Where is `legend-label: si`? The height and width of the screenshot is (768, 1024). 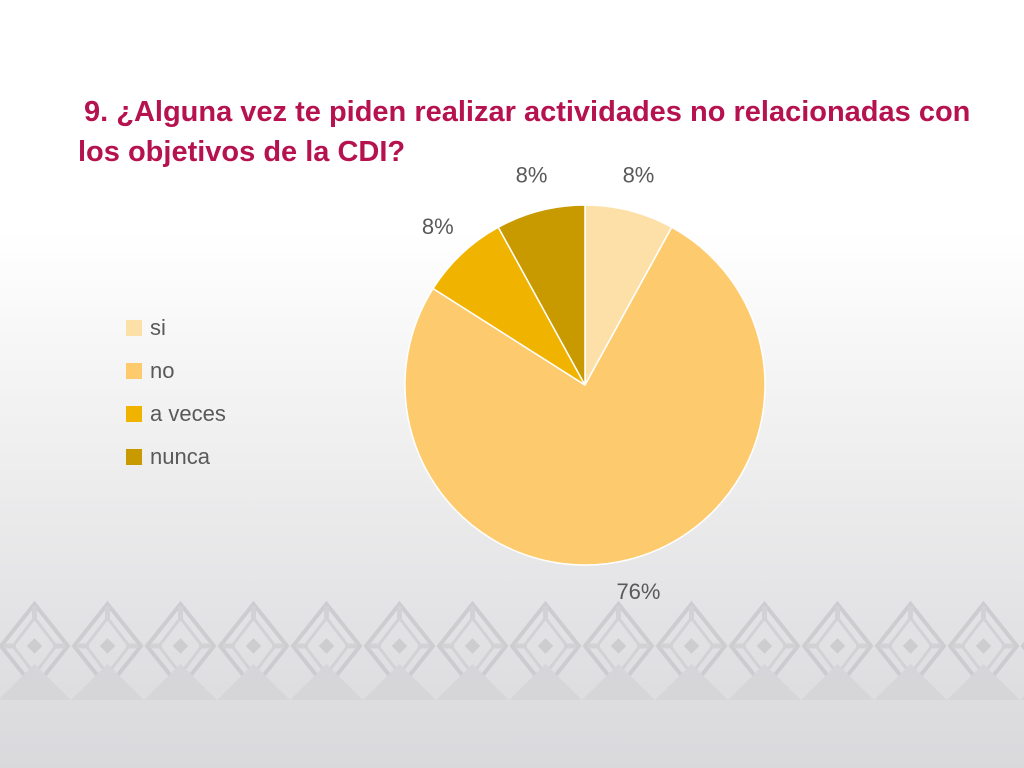 legend-label: si is located at coordinates (158, 327).